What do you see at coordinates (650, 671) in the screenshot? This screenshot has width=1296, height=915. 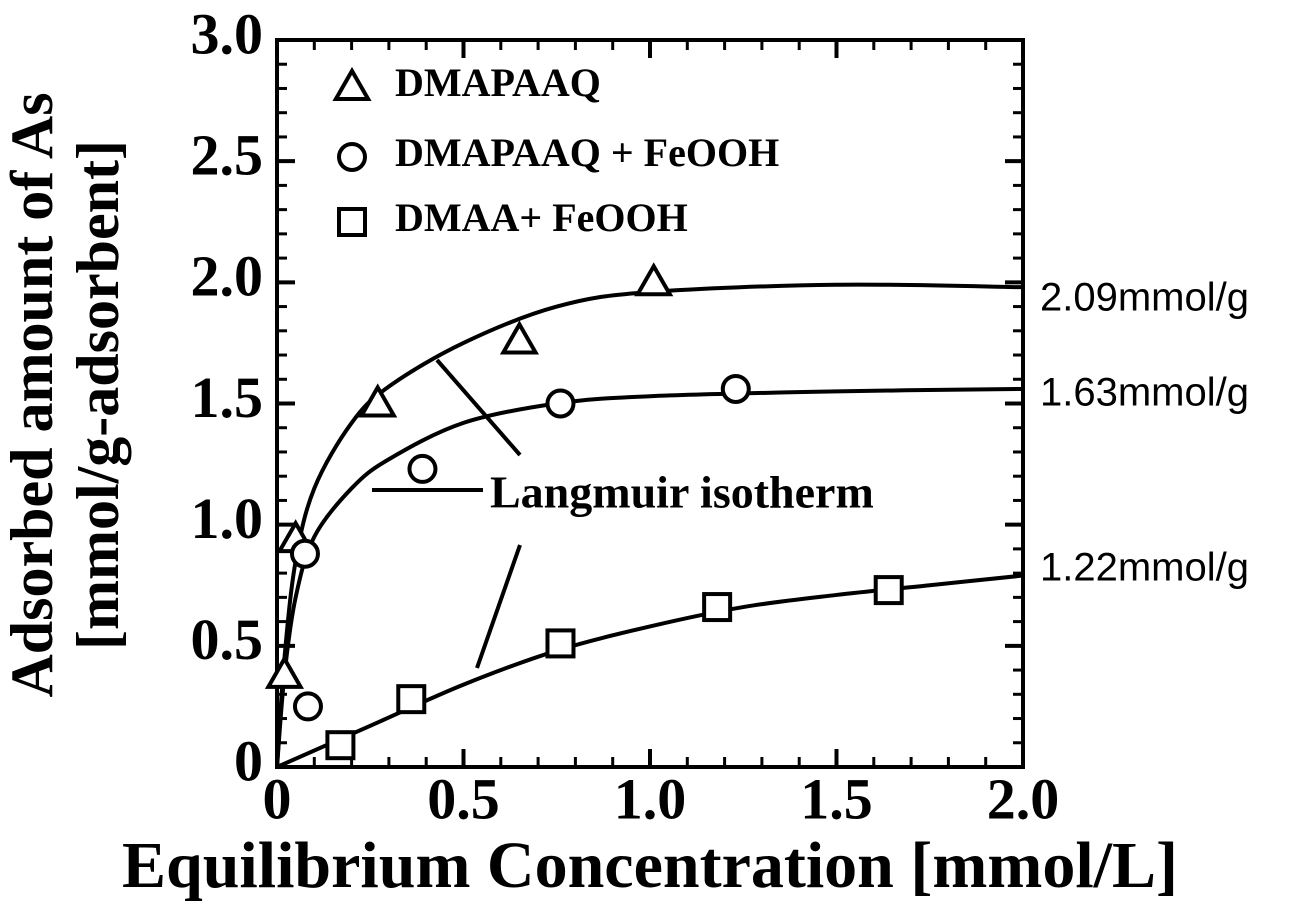 I see `fit-curve` at bounding box center [650, 671].